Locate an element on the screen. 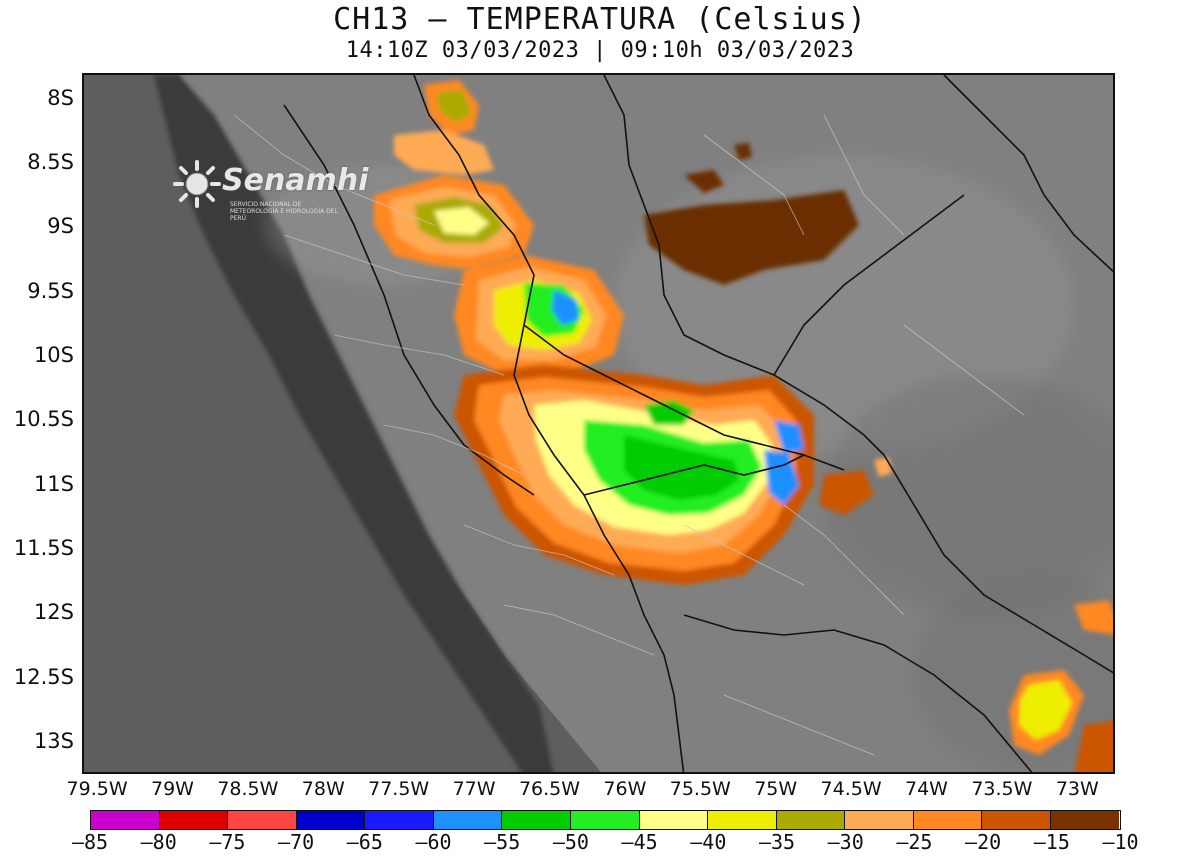 The height and width of the screenshot is (861, 1200). colorbar-tick-label: –50 is located at coordinates (570, 842).